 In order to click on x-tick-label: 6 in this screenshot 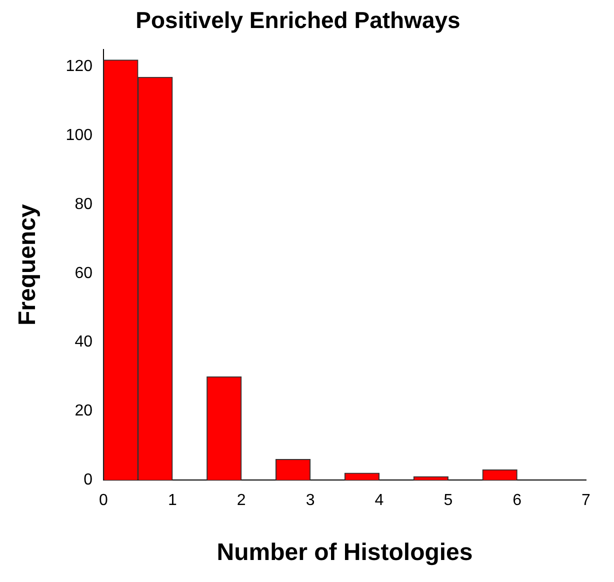, I will do `click(517, 501)`.